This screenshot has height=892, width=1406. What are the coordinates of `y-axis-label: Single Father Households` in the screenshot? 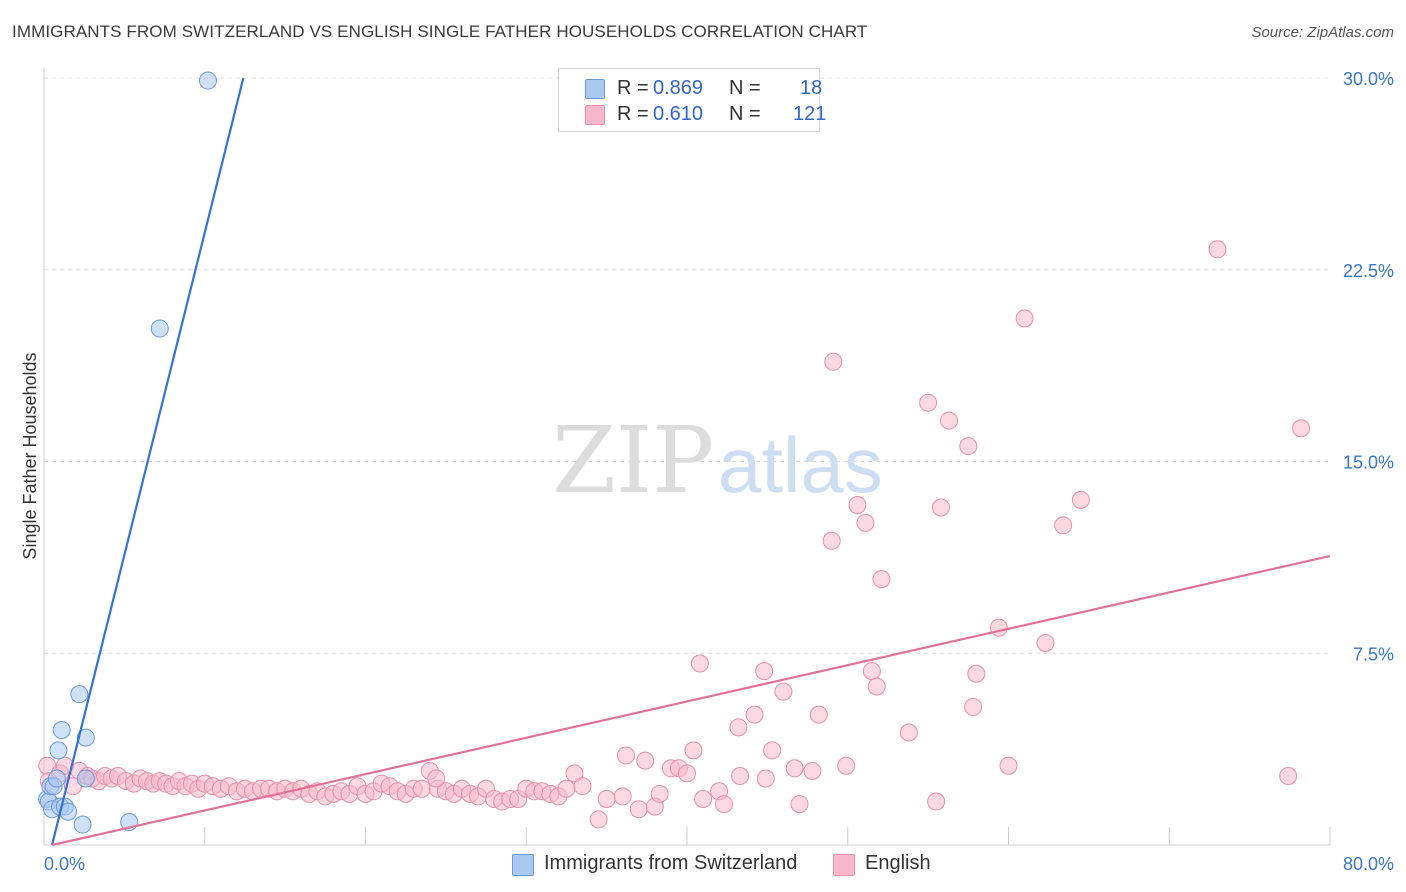 It's located at (30, 455).